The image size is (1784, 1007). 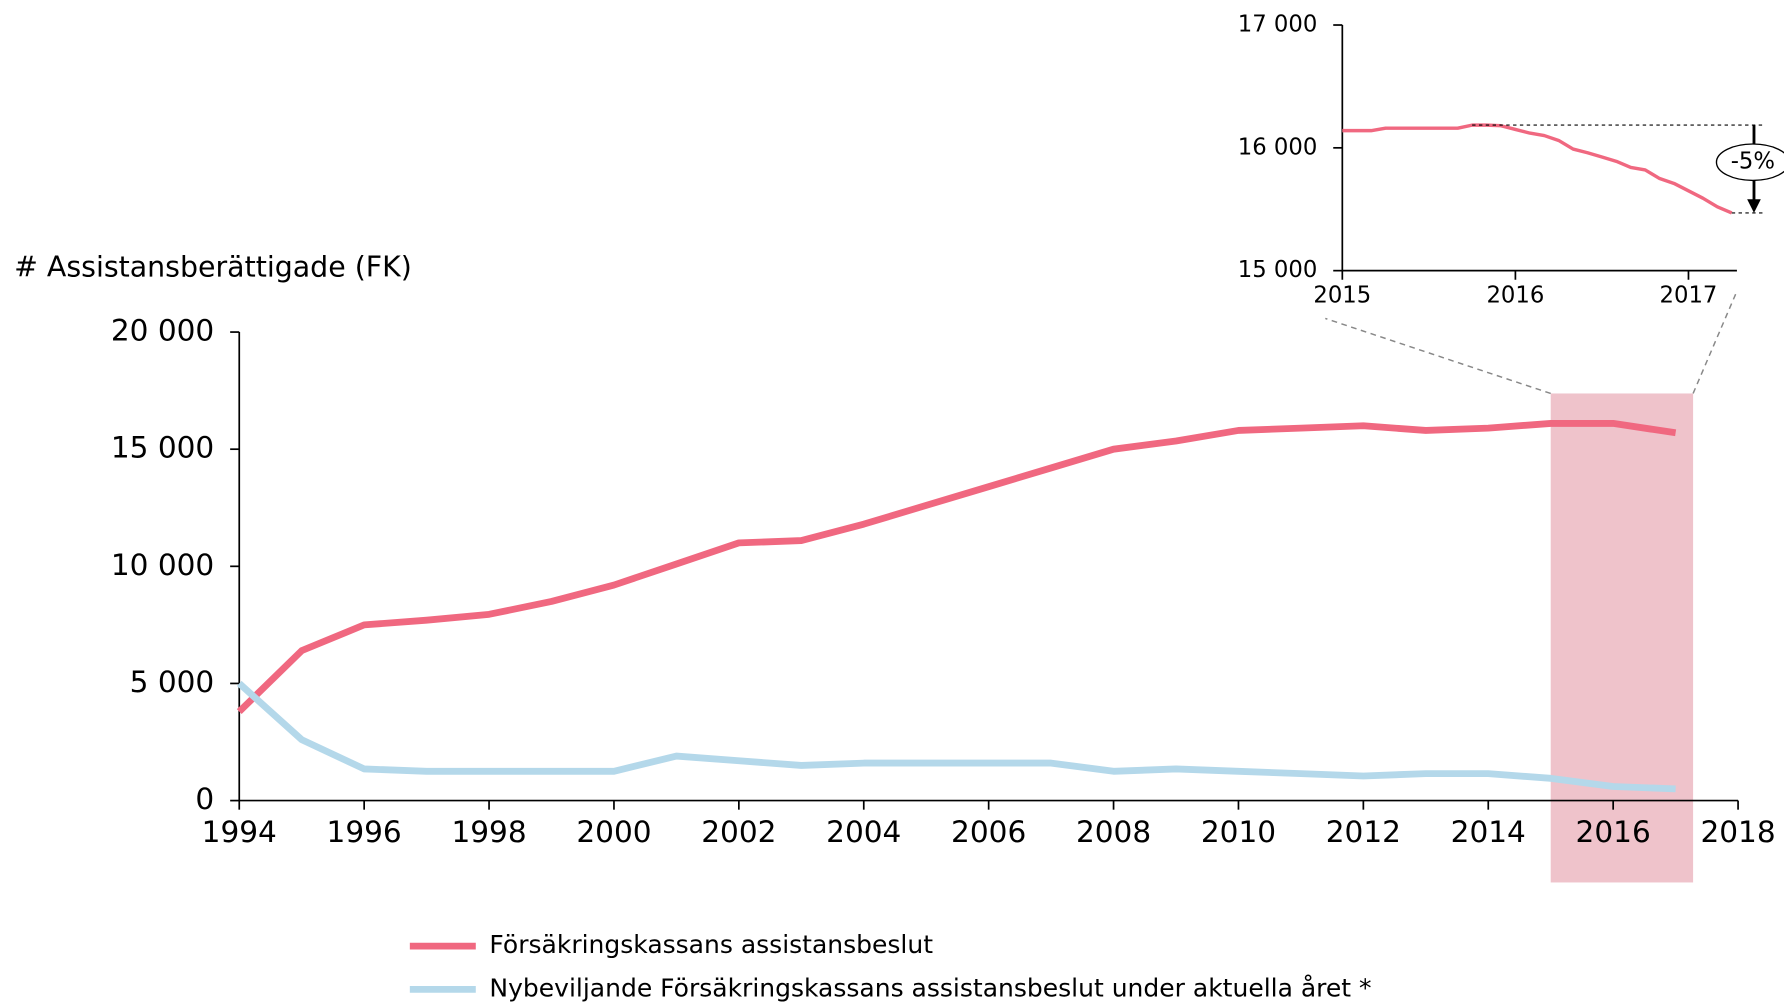 What do you see at coordinates (162, 331) in the screenshot?
I see `y-tick-label: 20 000` at bounding box center [162, 331].